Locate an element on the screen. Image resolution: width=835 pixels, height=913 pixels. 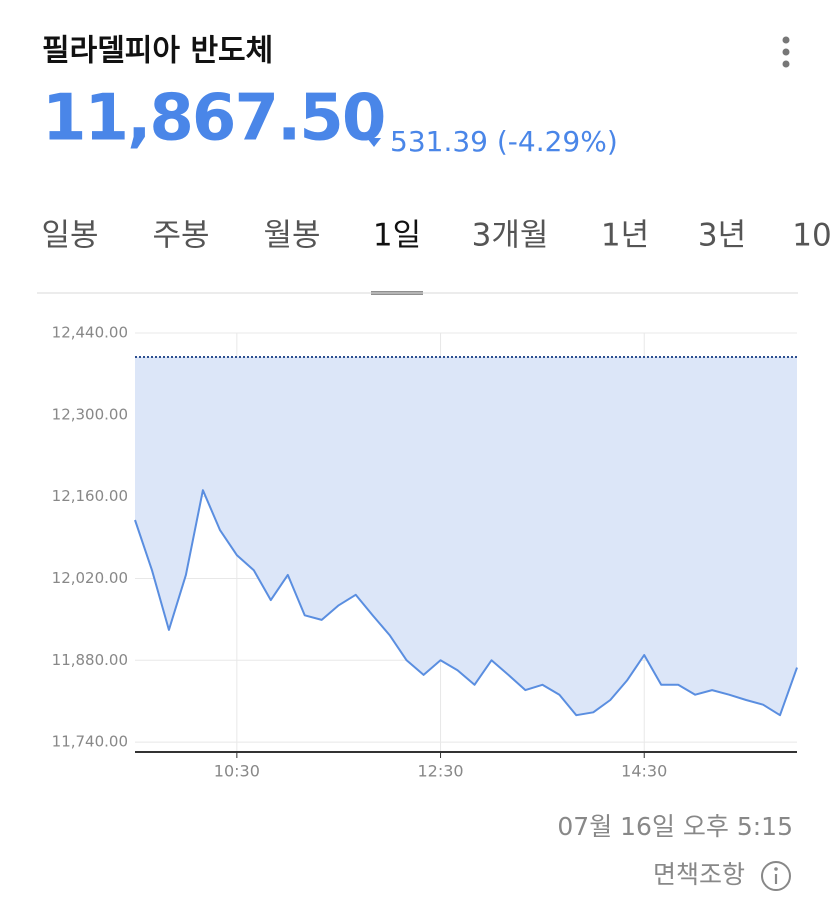
tab: 3개월 is located at coordinates (510, 236).